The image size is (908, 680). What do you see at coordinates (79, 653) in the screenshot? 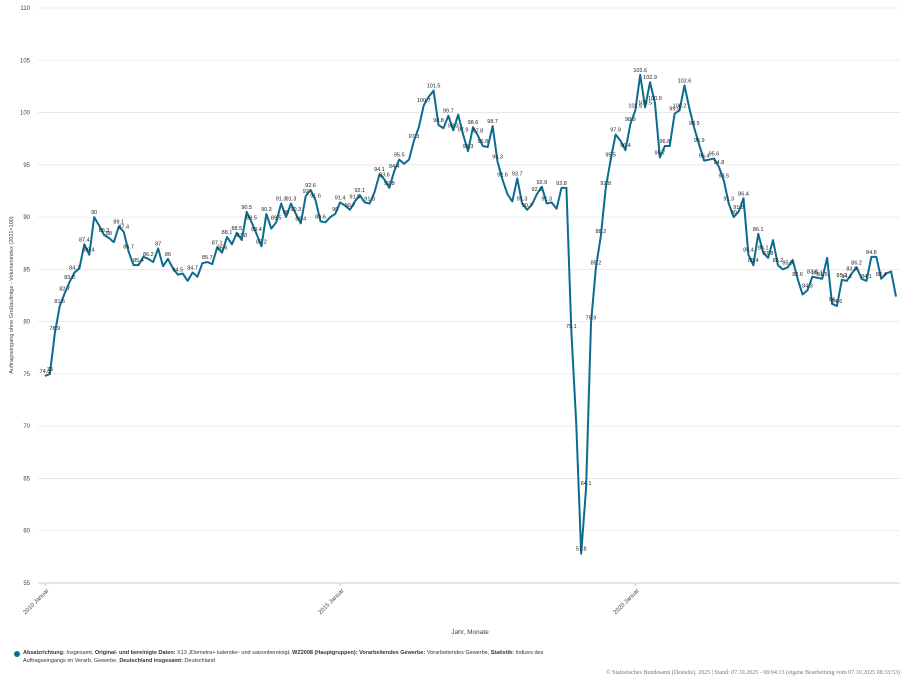
I see `legend-value-direction: Insgesamt,` at bounding box center [79, 653].